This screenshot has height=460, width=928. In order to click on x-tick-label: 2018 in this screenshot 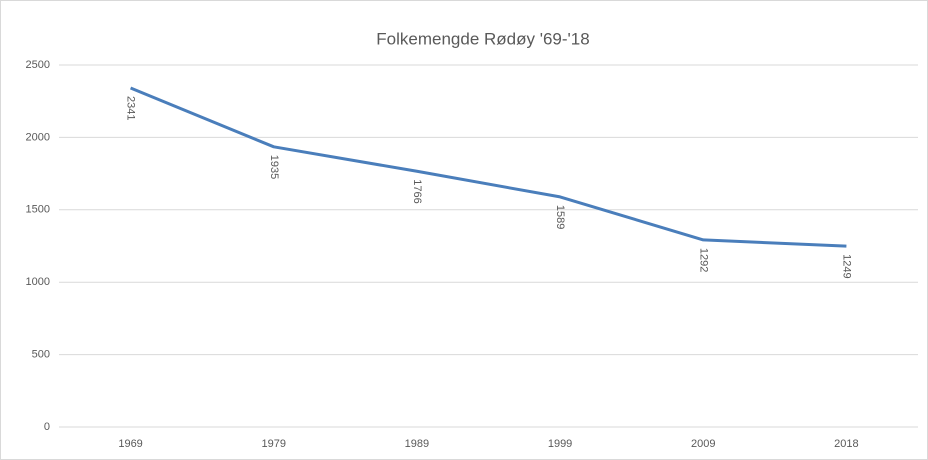, I will do `click(846, 444)`.